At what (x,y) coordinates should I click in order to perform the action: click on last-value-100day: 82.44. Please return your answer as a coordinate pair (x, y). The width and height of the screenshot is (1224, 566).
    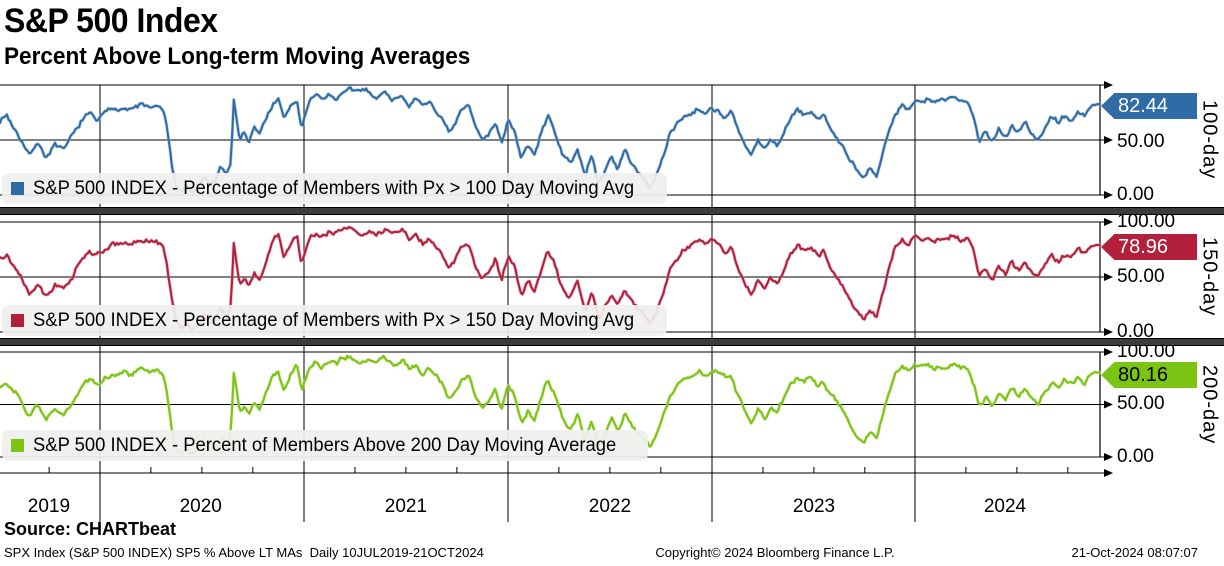
    Looking at the image, I should click on (1143, 106).